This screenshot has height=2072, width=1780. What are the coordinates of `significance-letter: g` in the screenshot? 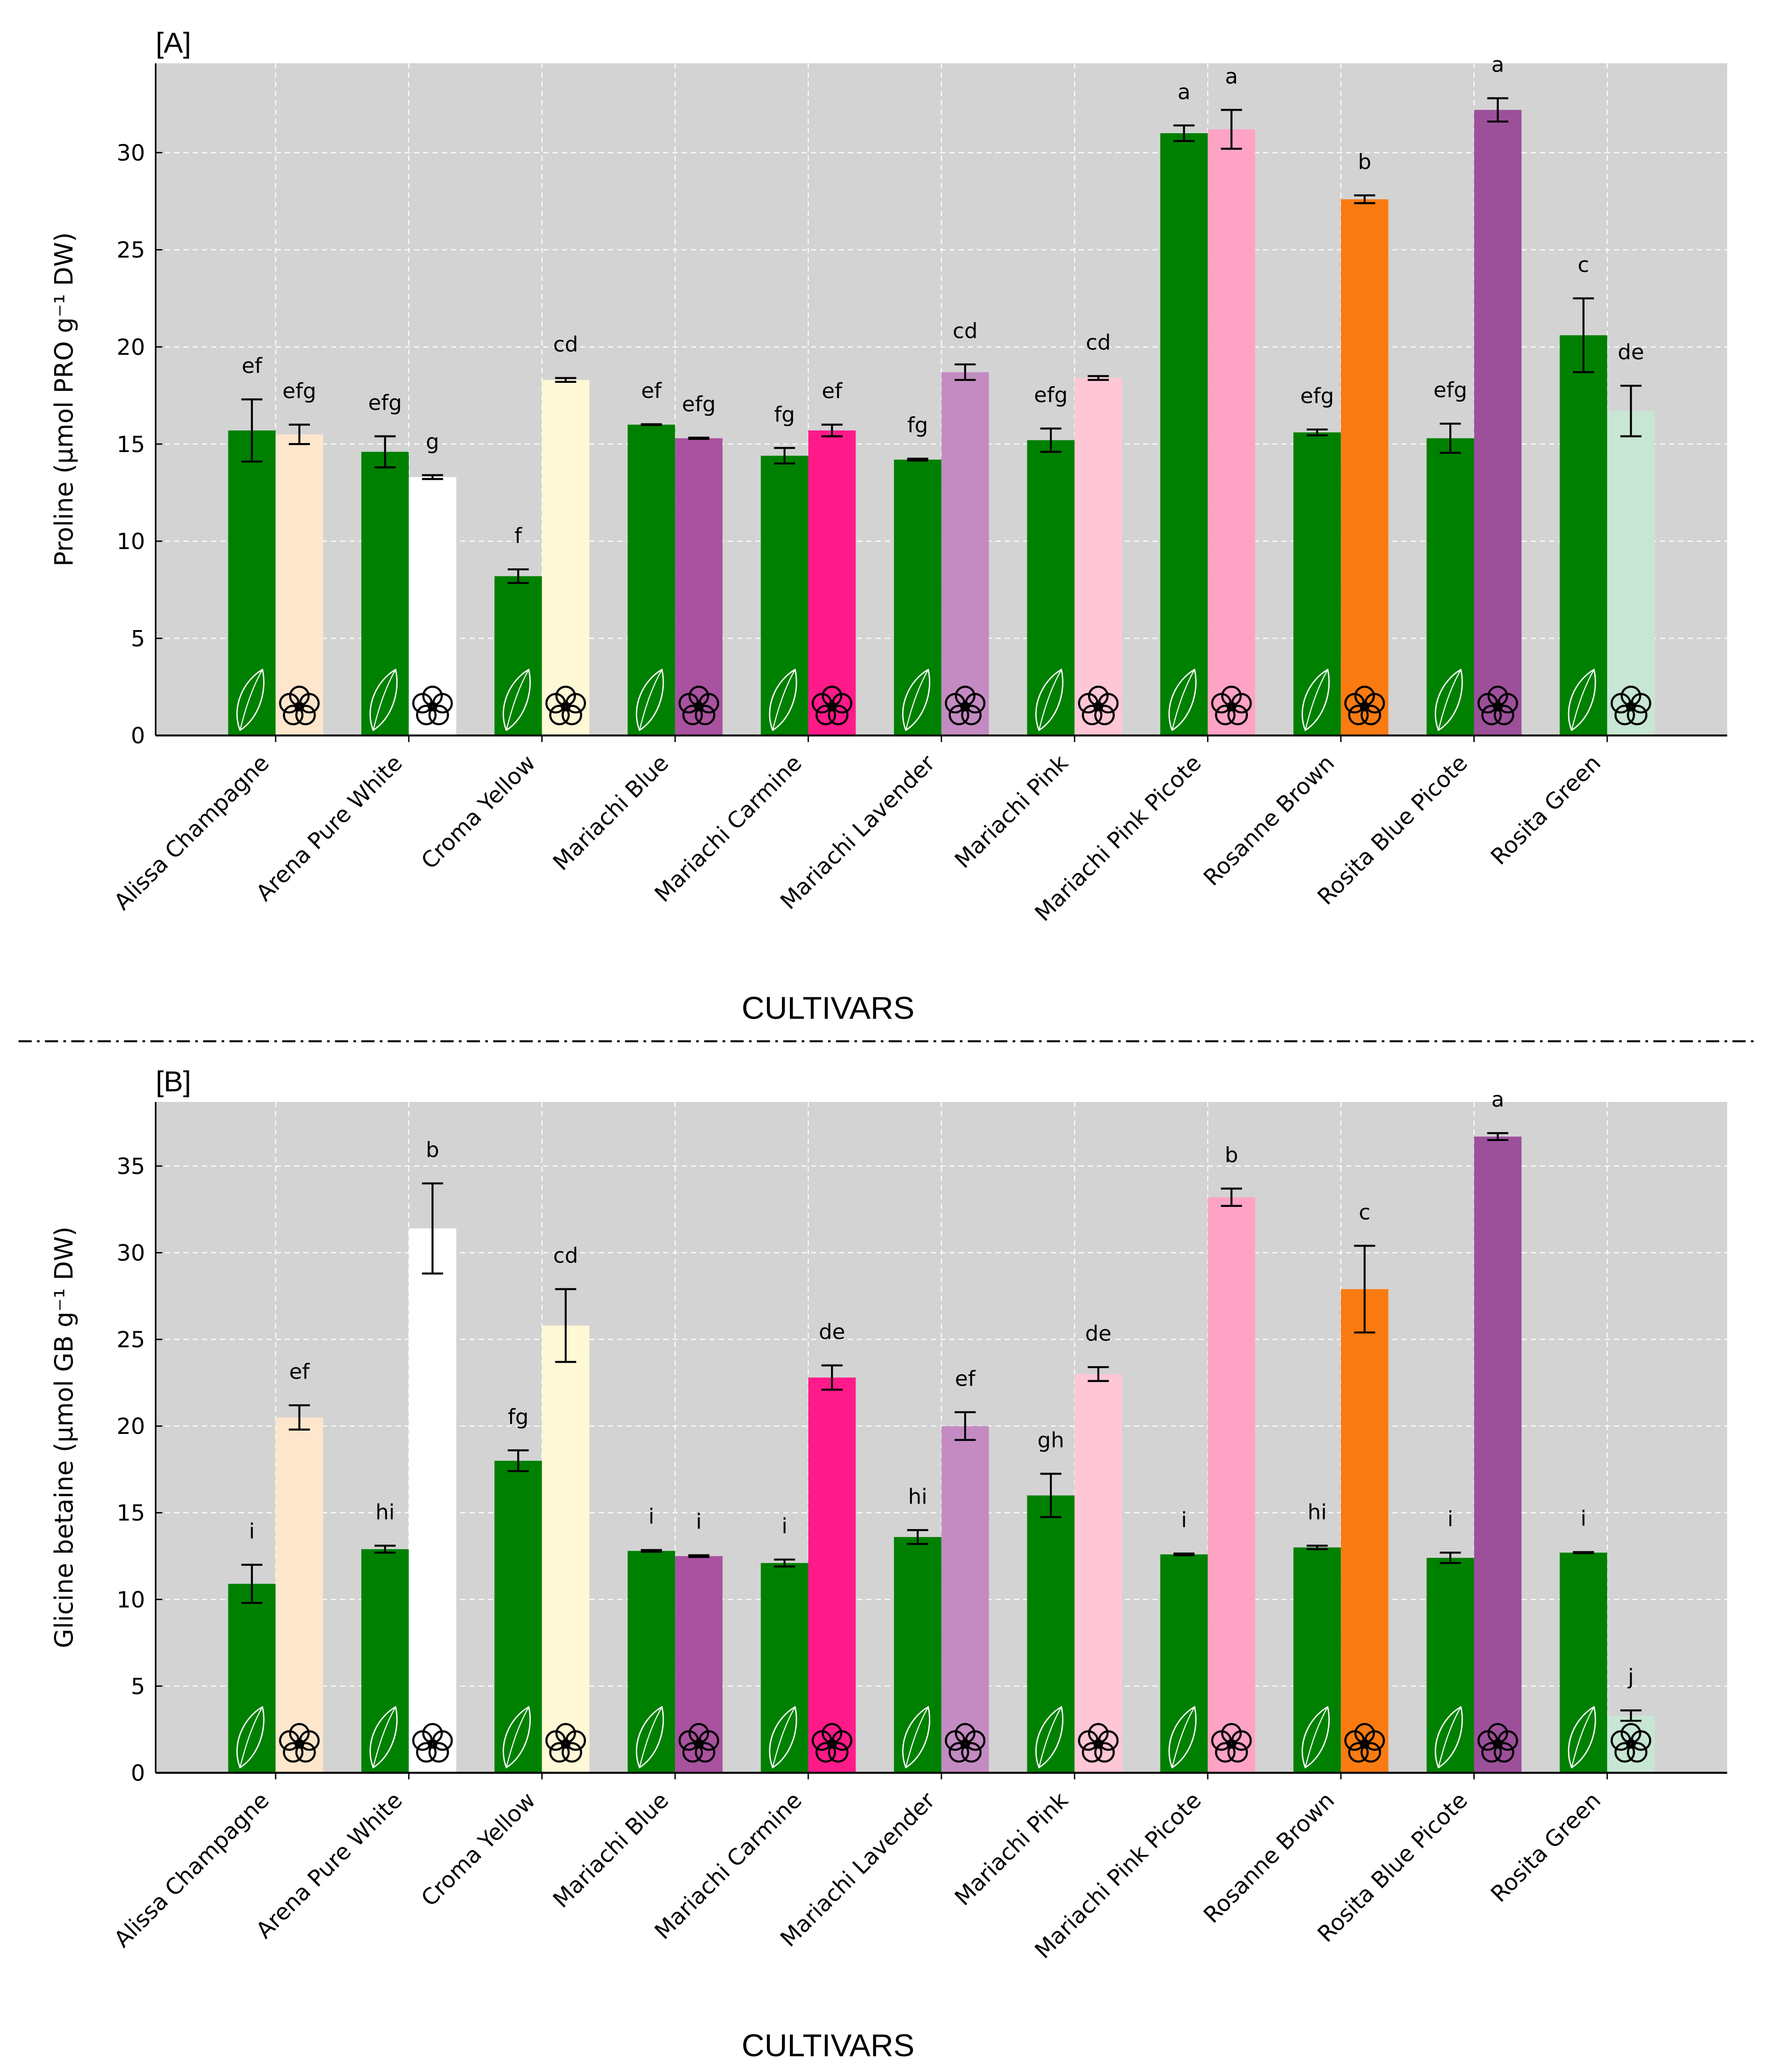 It's located at (433, 441).